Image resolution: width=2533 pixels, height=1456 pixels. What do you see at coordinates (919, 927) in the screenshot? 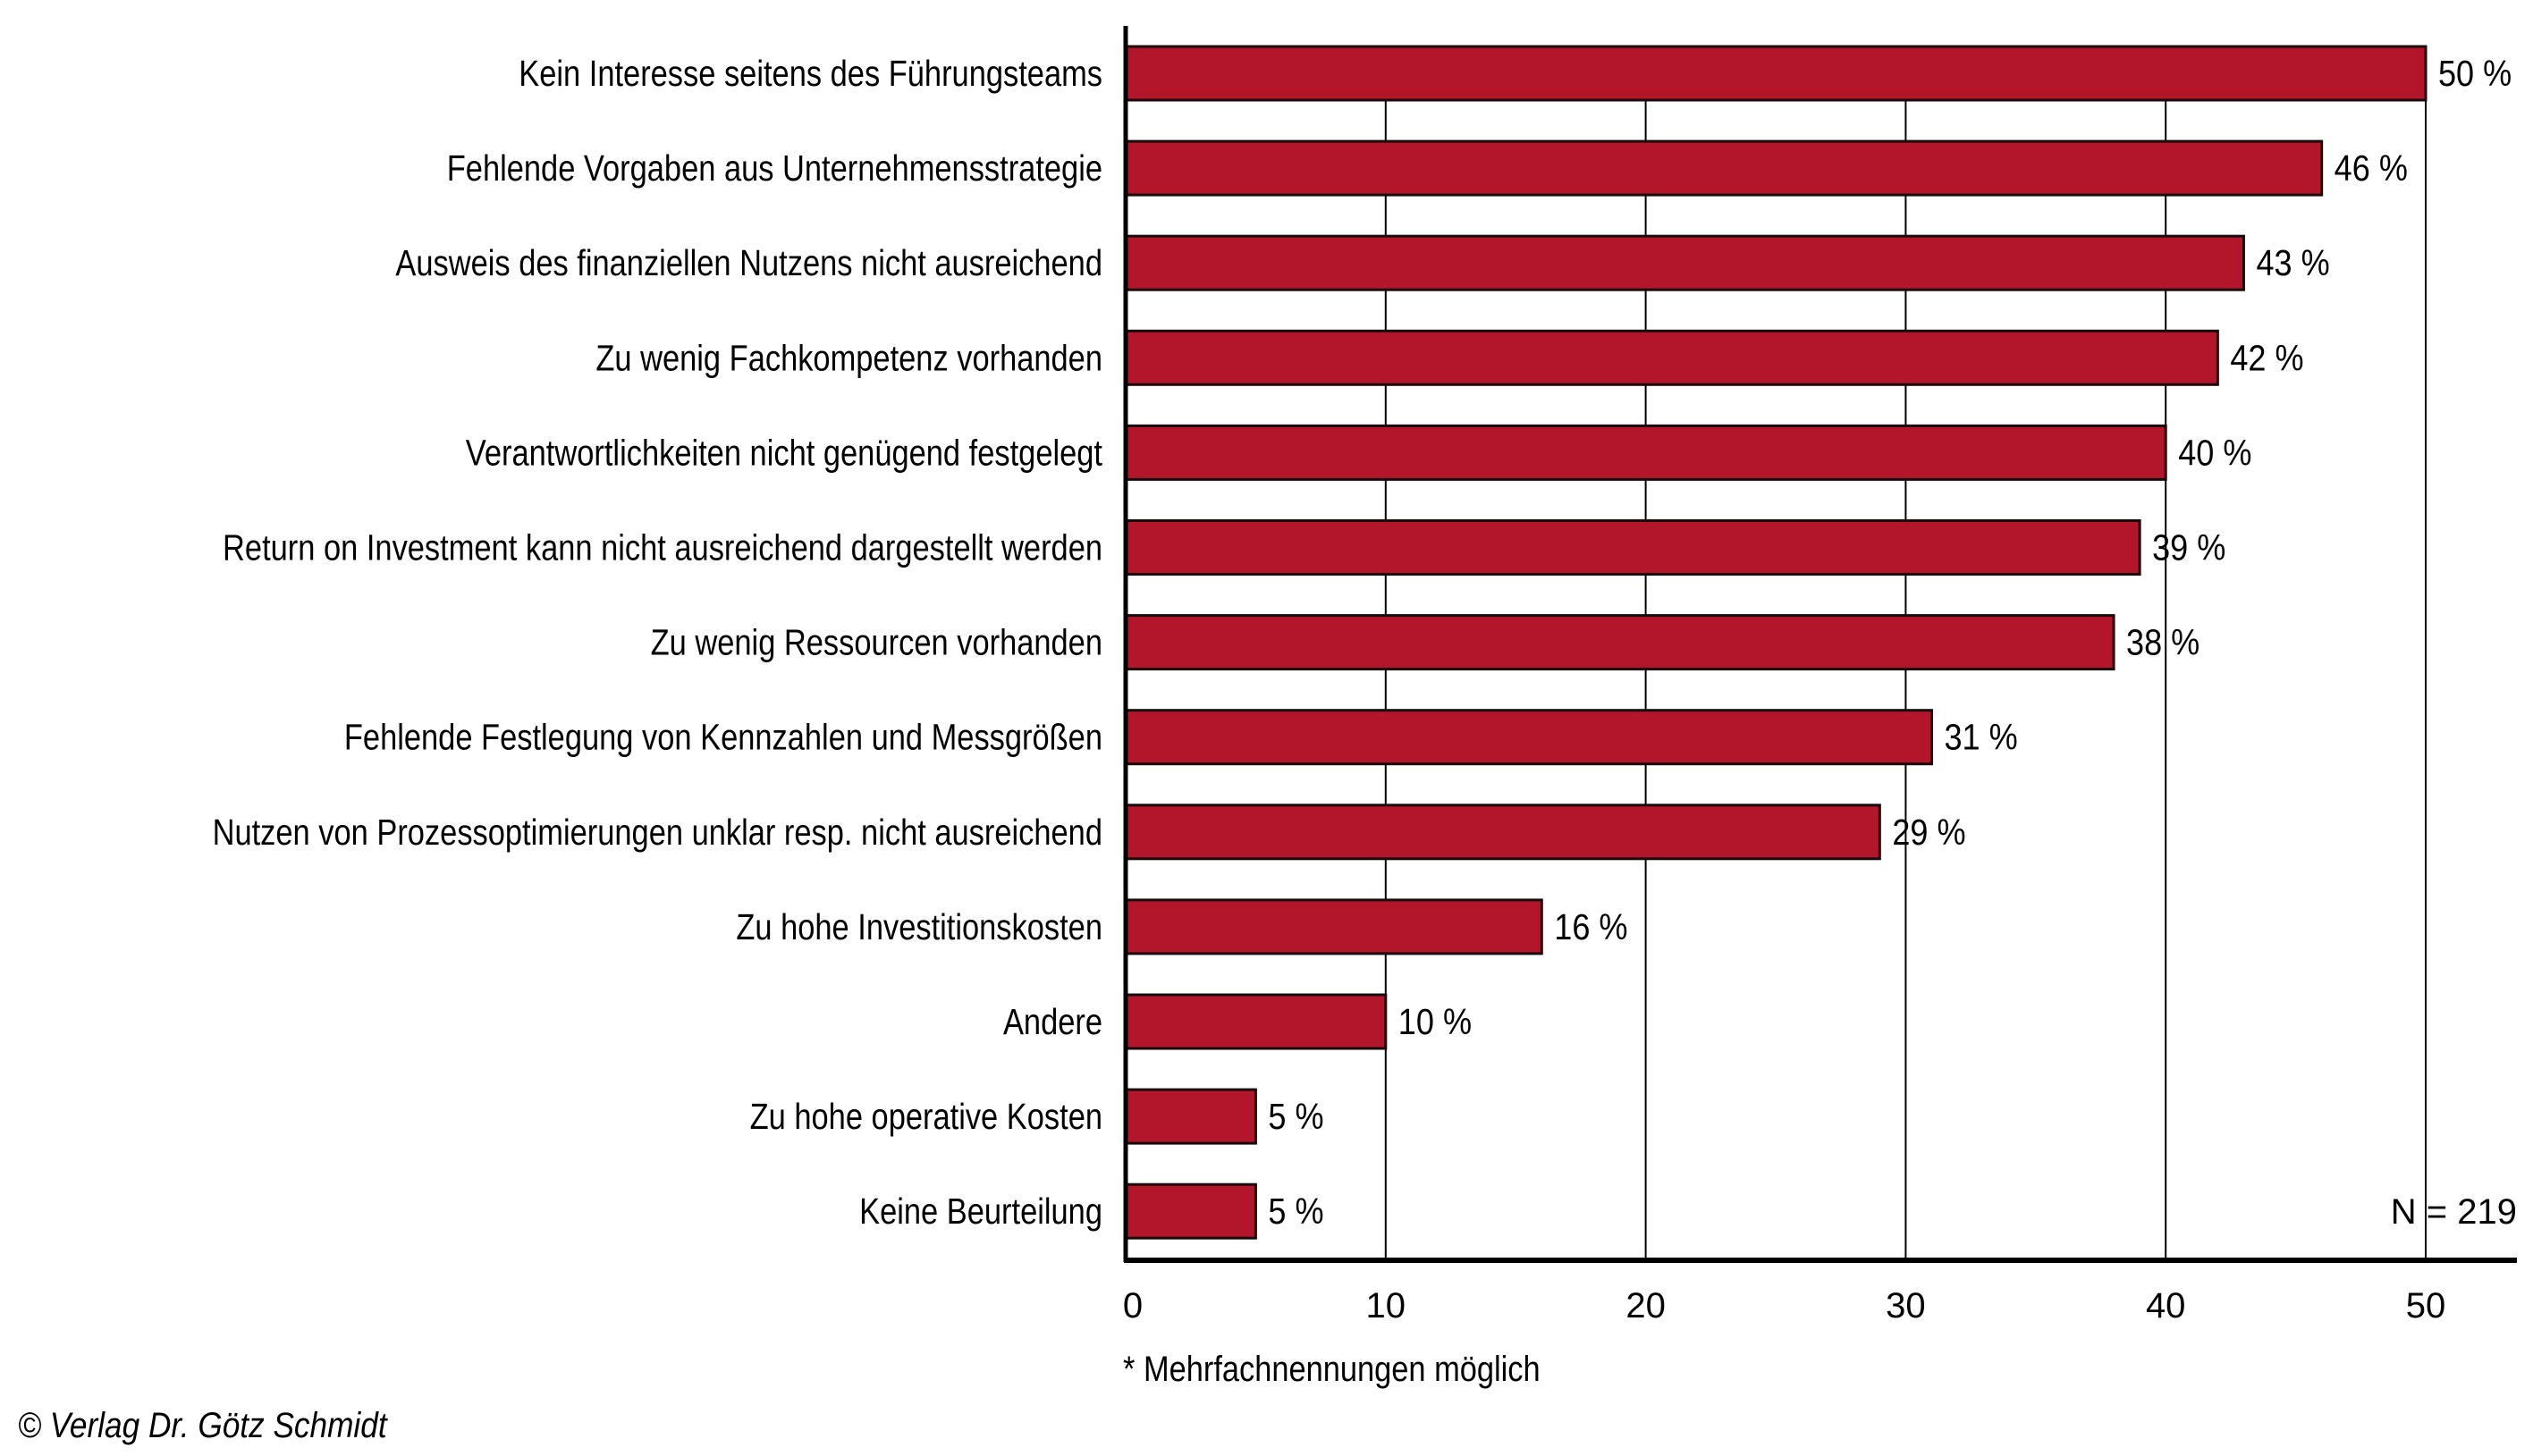
I see `category-label: Zu hohe Investitionskosten` at bounding box center [919, 927].